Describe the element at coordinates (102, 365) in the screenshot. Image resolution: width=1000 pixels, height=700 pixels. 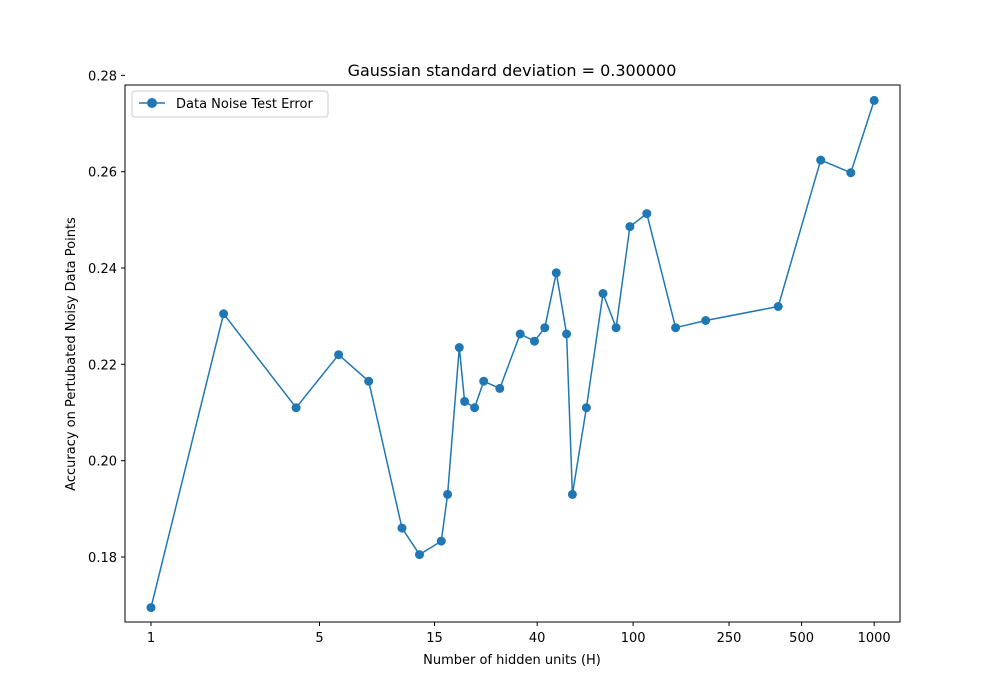
I see `y-tick-label: 0.22` at that location.